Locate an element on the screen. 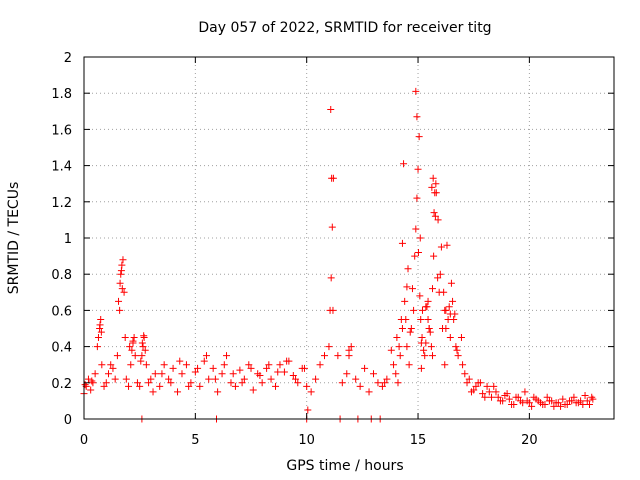  x-axis-label: GPS time / hours is located at coordinates (344, 466).